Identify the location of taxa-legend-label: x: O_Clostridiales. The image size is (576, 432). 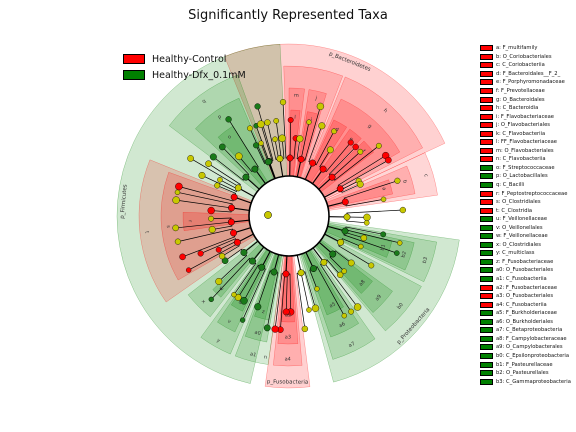
(518, 244).